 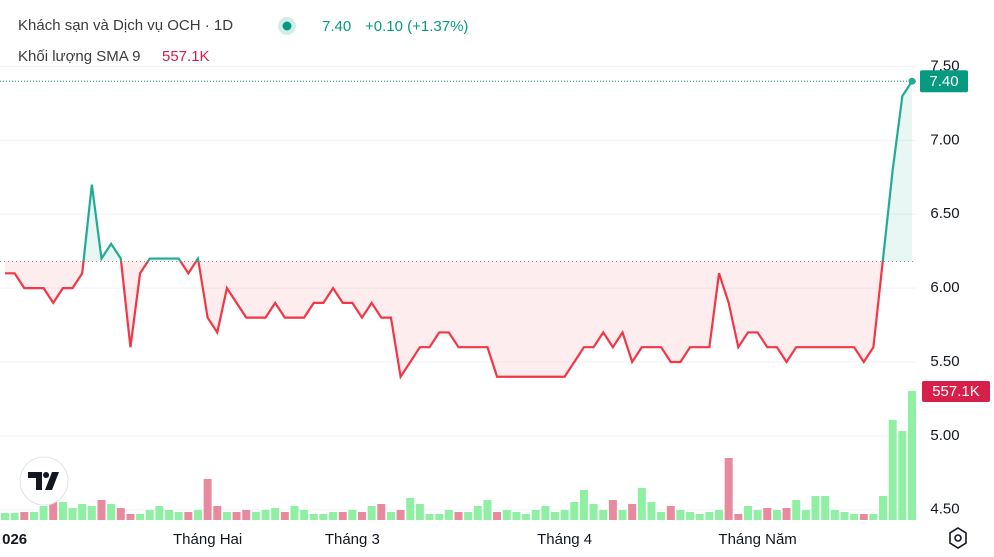 What do you see at coordinates (336, 26) in the screenshot?
I see `last-price: 7.40` at bounding box center [336, 26].